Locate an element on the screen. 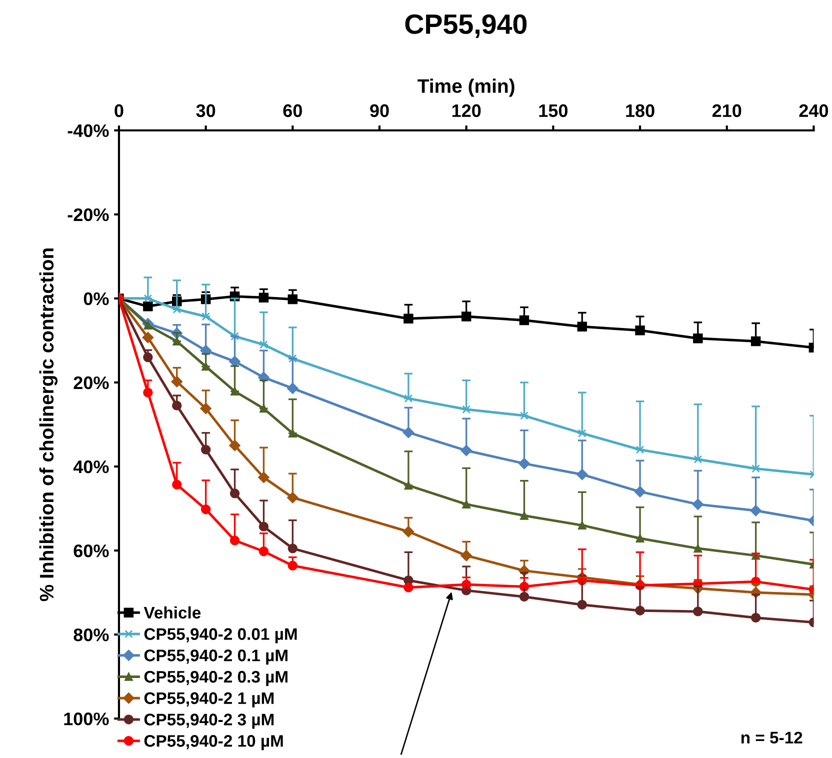 The image size is (832, 758). x-tick-label: 210 is located at coordinates (727, 111).